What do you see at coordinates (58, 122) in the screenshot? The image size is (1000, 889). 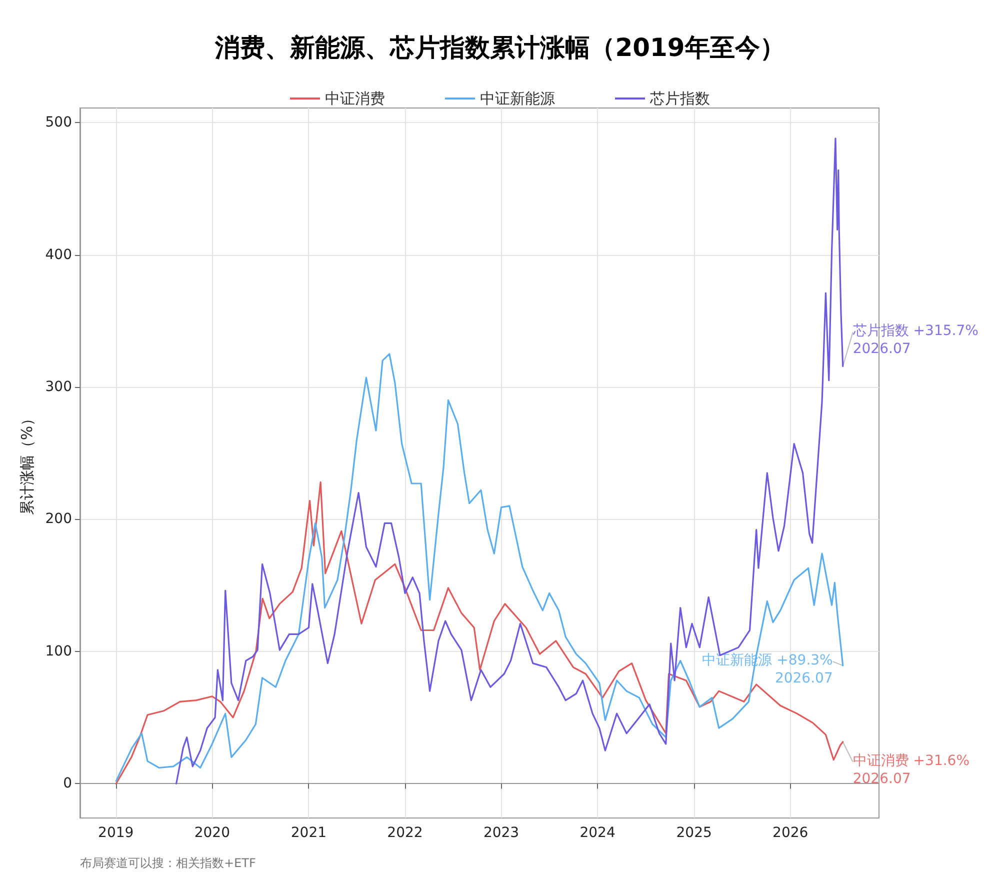 I see `y-tick-label: 500` at bounding box center [58, 122].